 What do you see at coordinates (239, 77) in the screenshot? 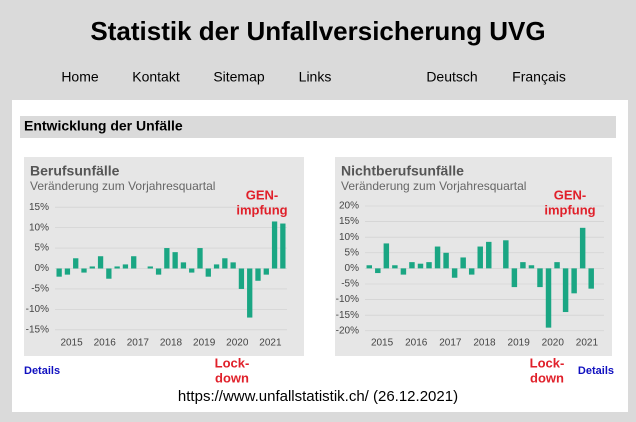
I see `nav-link: Sitemap` at bounding box center [239, 77].